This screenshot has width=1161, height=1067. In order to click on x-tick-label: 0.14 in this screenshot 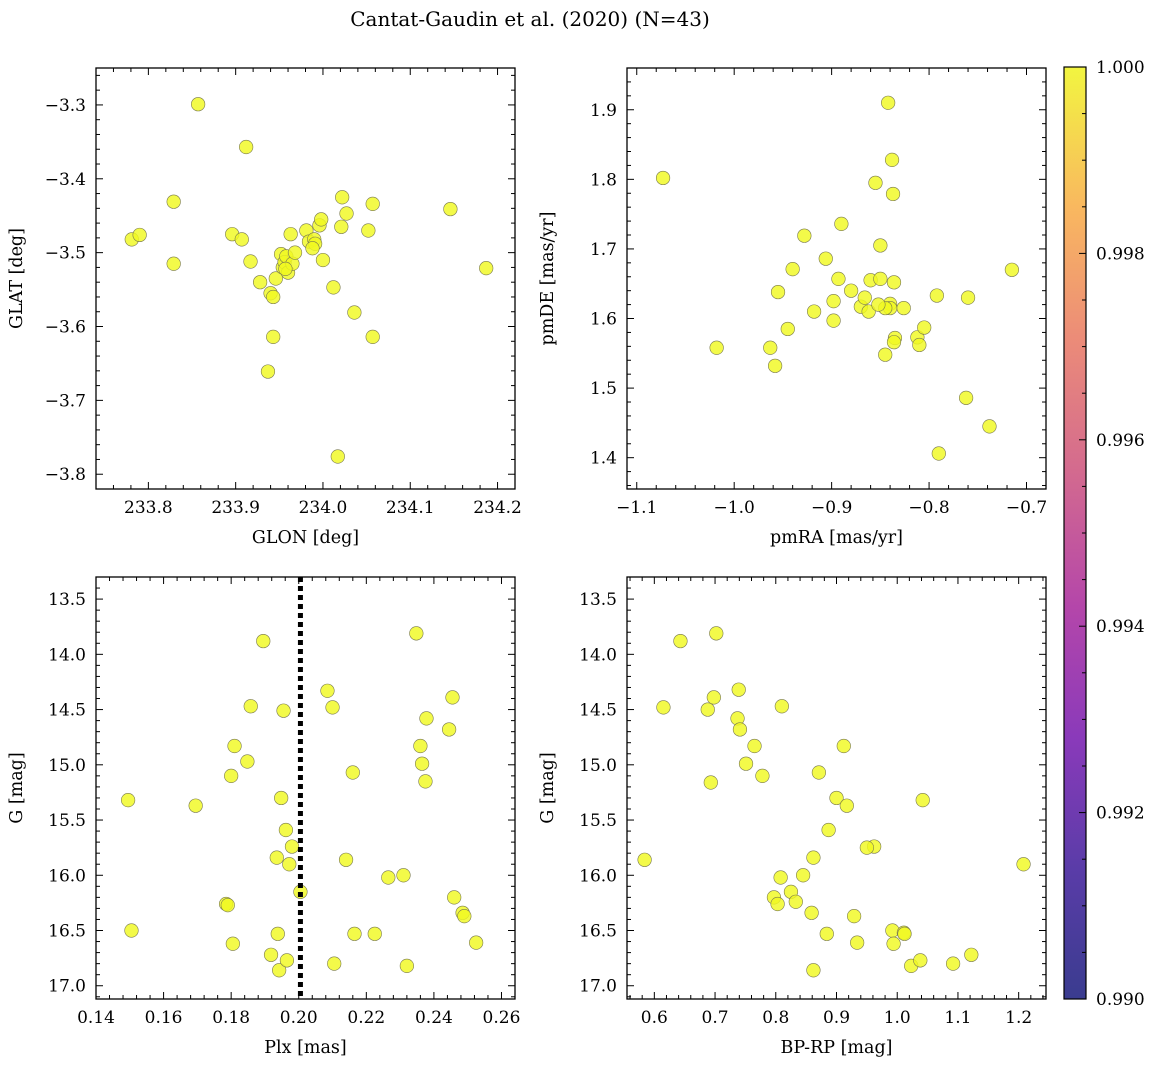, I will do `click(96, 1018)`.